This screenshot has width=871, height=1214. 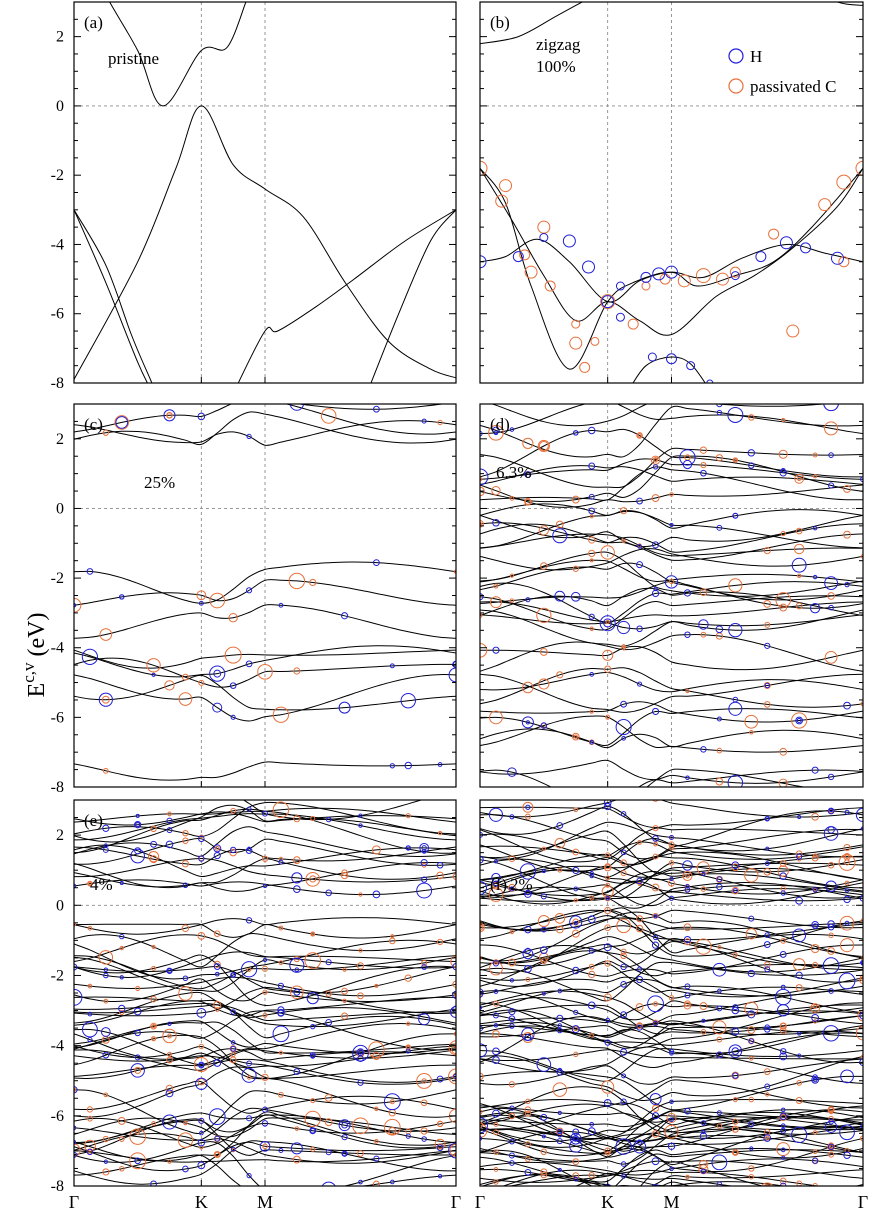 What do you see at coordinates (34, 655) in the screenshot?
I see `svg-text: Ec,v (eV)` at bounding box center [34, 655].